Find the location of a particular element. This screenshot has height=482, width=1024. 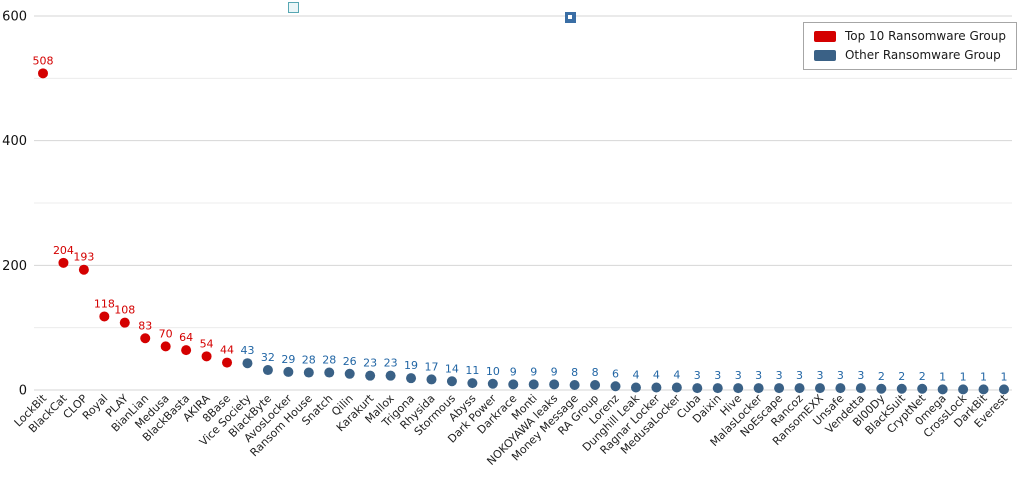

data-point-value-label: 23 is located at coordinates (370, 363).